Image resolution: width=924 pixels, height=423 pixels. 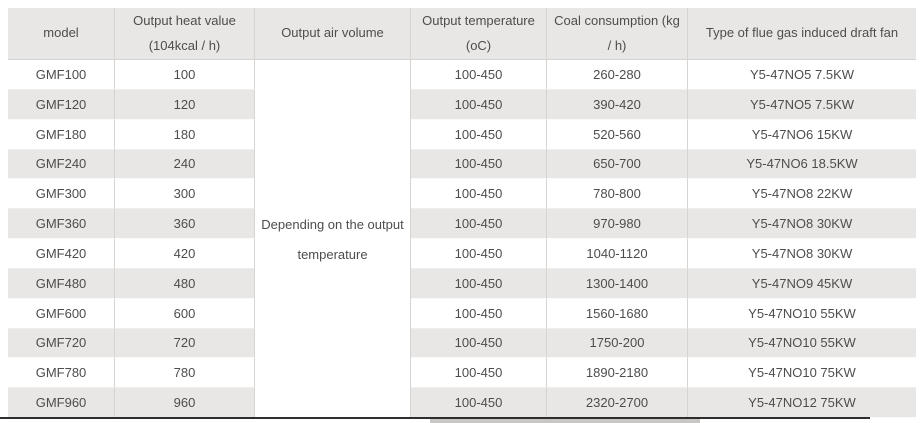 What do you see at coordinates (61, 104) in the screenshot?
I see `cell-model: GMF120` at bounding box center [61, 104].